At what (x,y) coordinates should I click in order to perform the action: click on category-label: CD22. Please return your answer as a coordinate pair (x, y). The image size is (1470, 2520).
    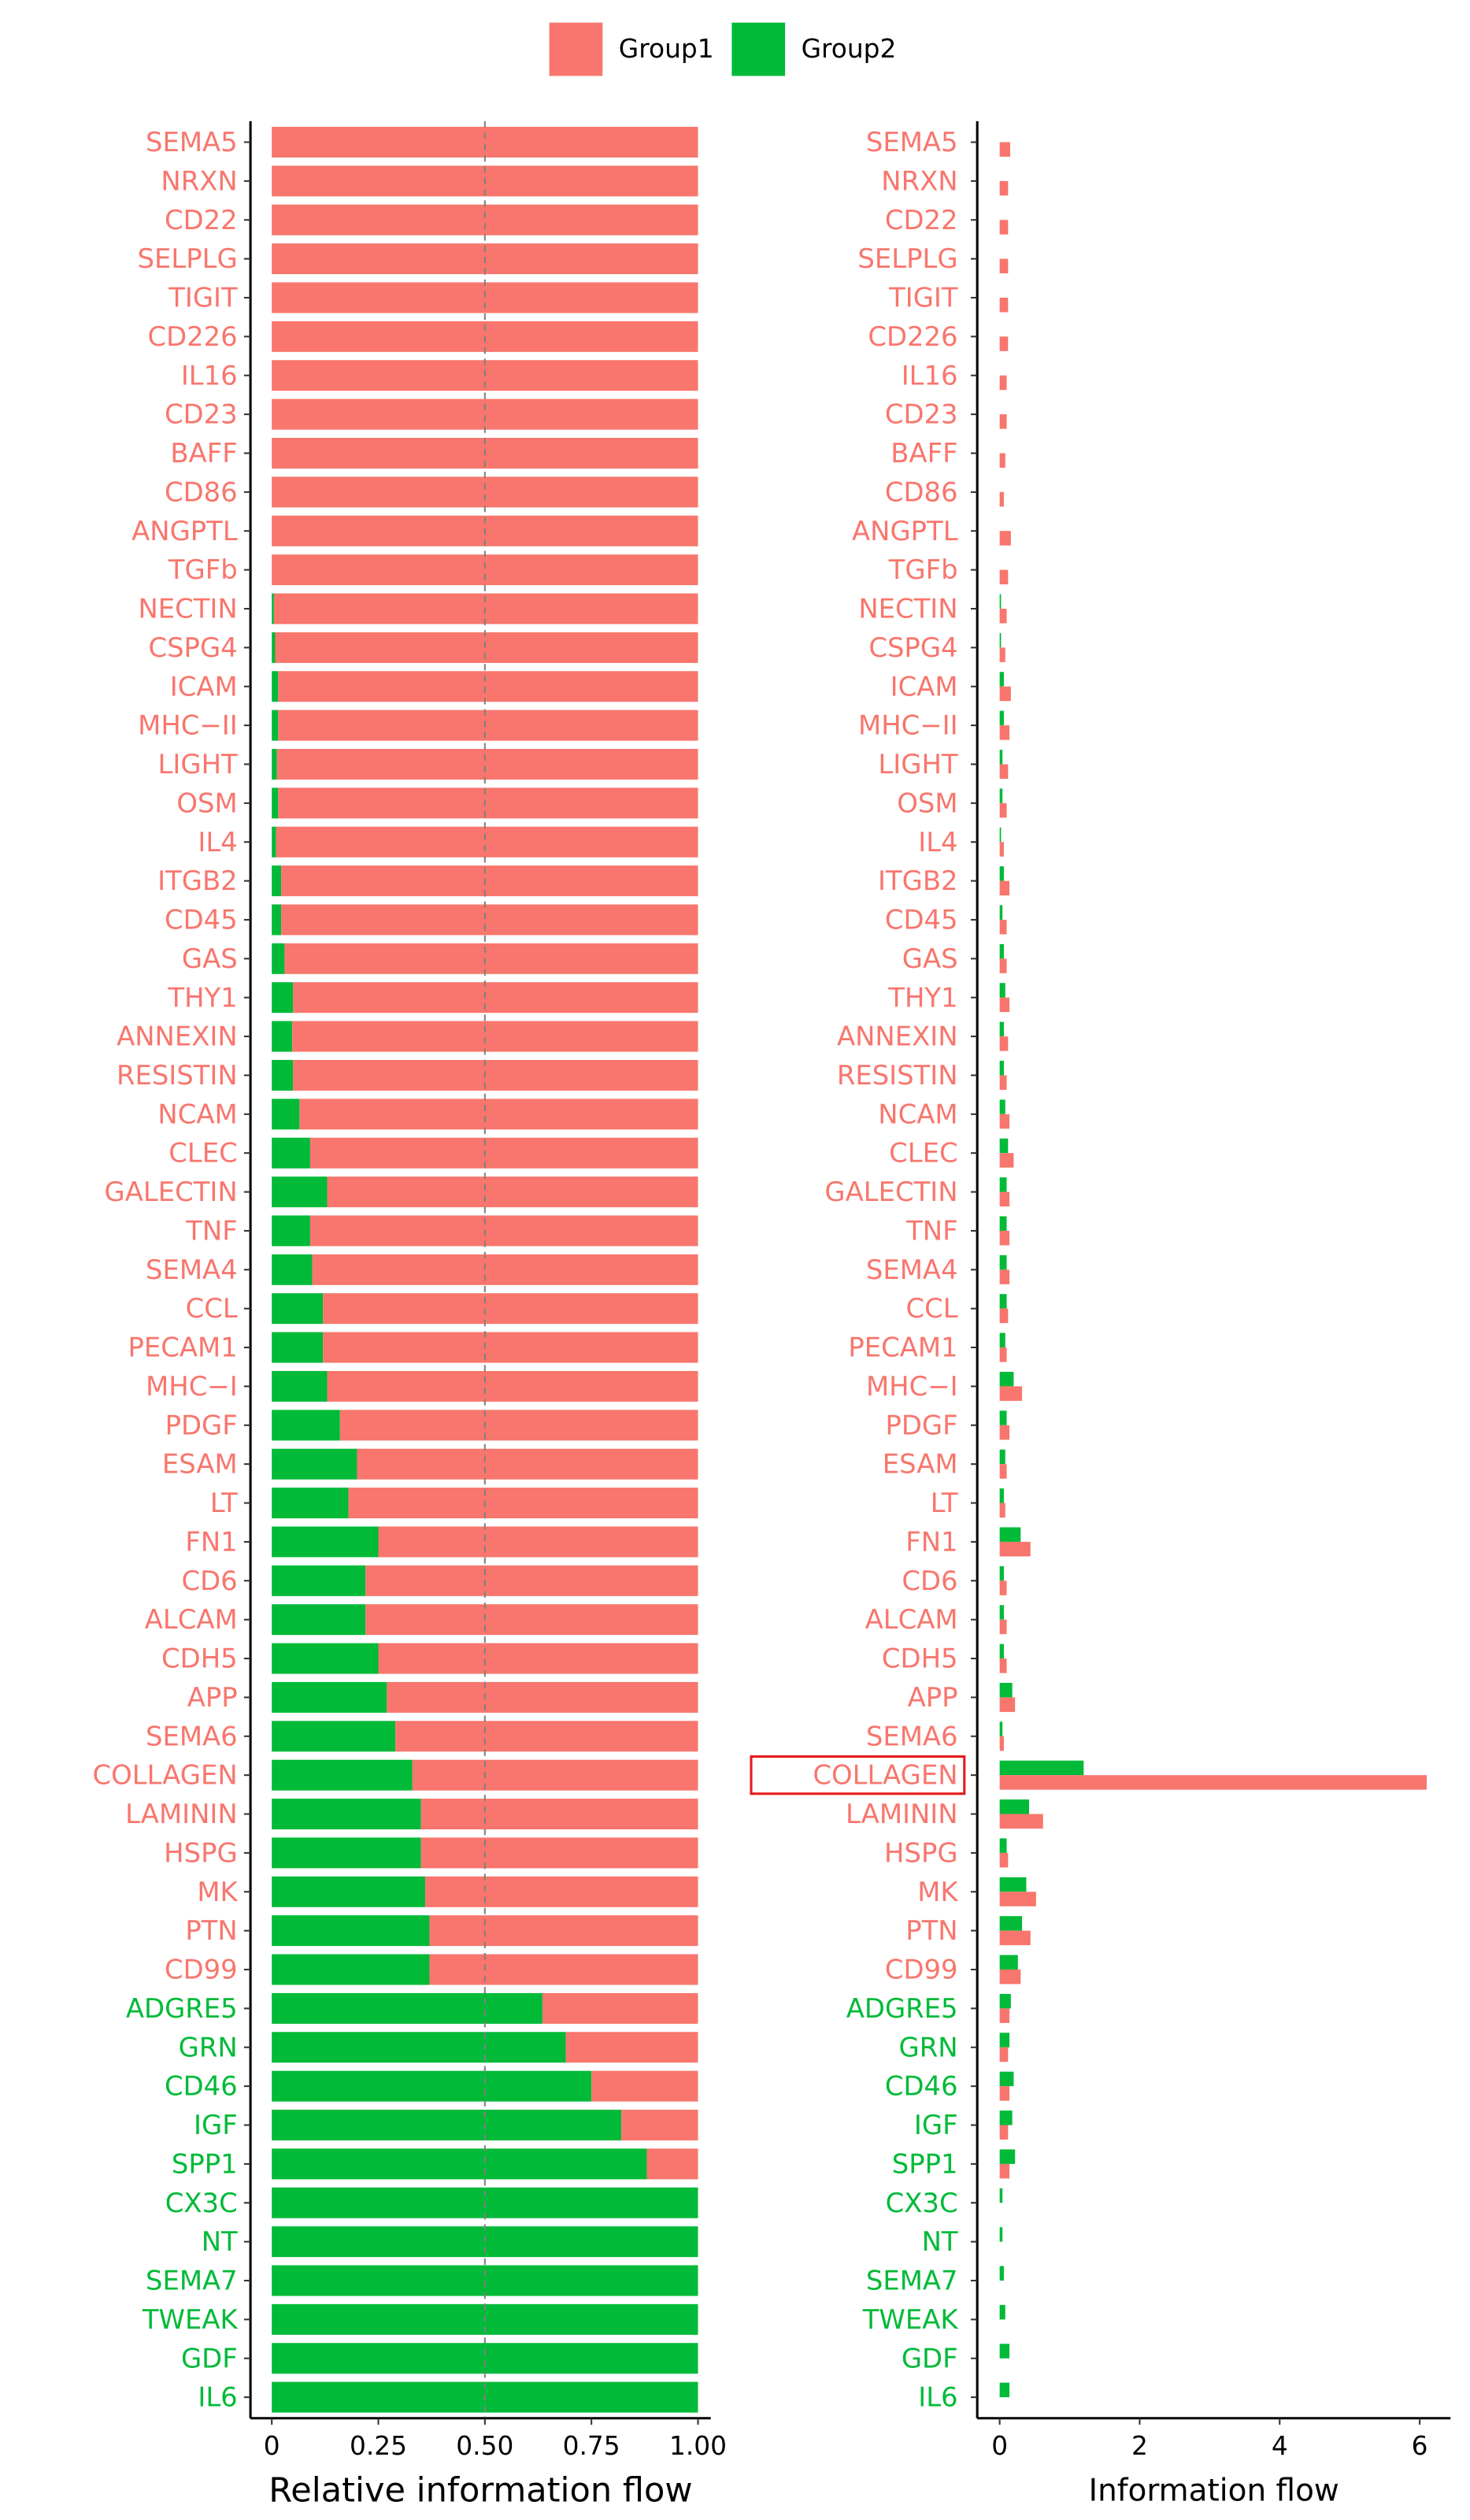
    Looking at the image, I should click on (201, 220).